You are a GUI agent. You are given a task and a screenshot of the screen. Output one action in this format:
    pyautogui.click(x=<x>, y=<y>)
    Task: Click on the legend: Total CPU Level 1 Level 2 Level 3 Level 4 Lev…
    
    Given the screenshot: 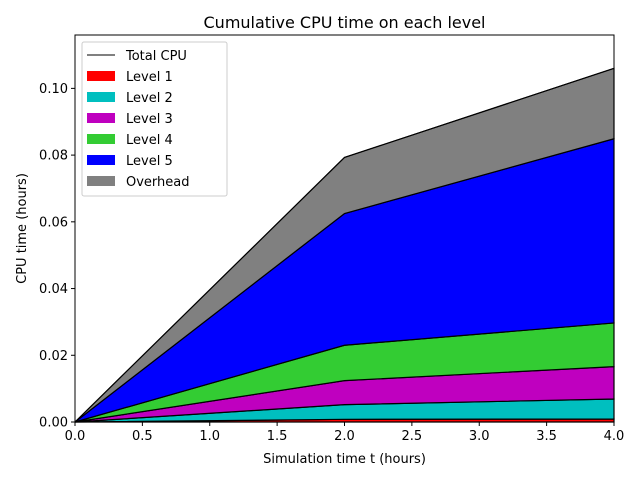 What is the action you would take?
    pyautogui.click(x=154, y=119)
    